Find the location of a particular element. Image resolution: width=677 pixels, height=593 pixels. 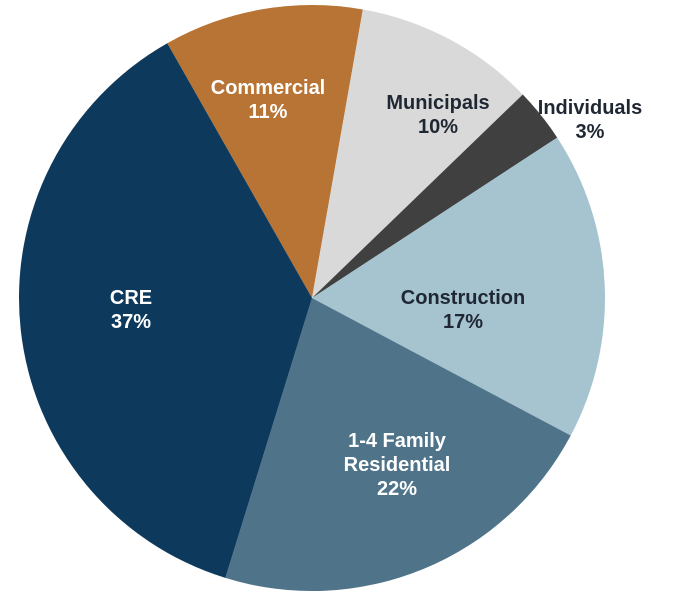

slice-label: CRE 37% is located at coordinates (131, 310).